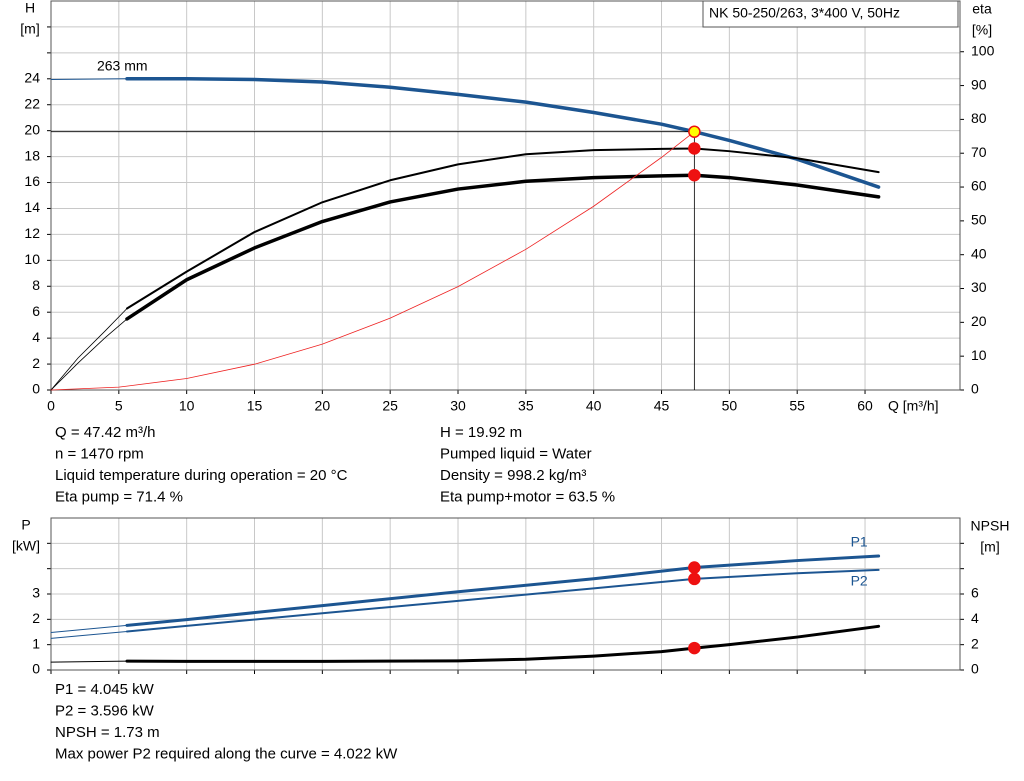 The height and width of the screenshot is (781, 1024). What do you see at coordinates (662, 406) in the screenshot?
I see `x-tick-label: 45` at bounding box center [662, 406].